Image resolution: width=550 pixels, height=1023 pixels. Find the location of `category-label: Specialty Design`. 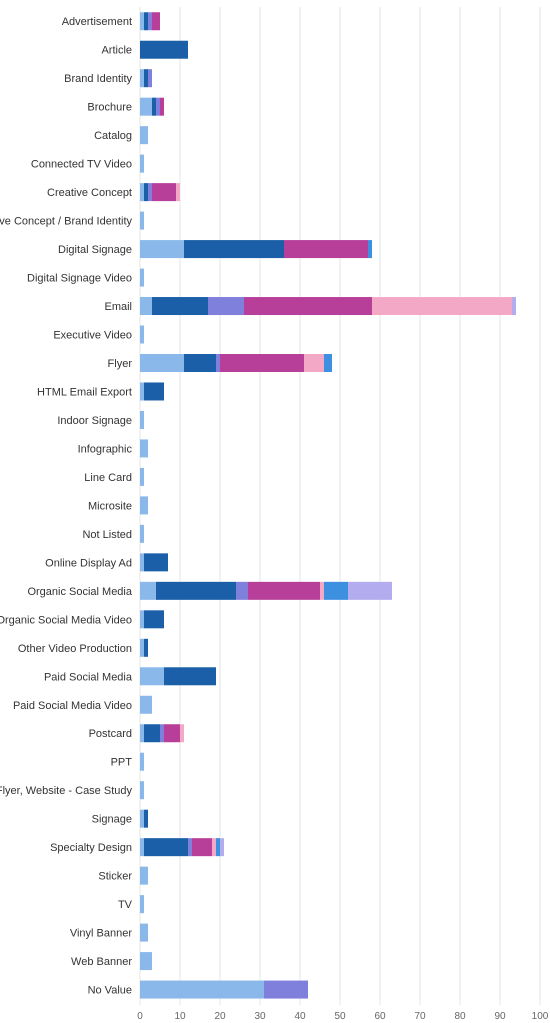

category-label: Specialty Design is located at coordinates (91, 848).